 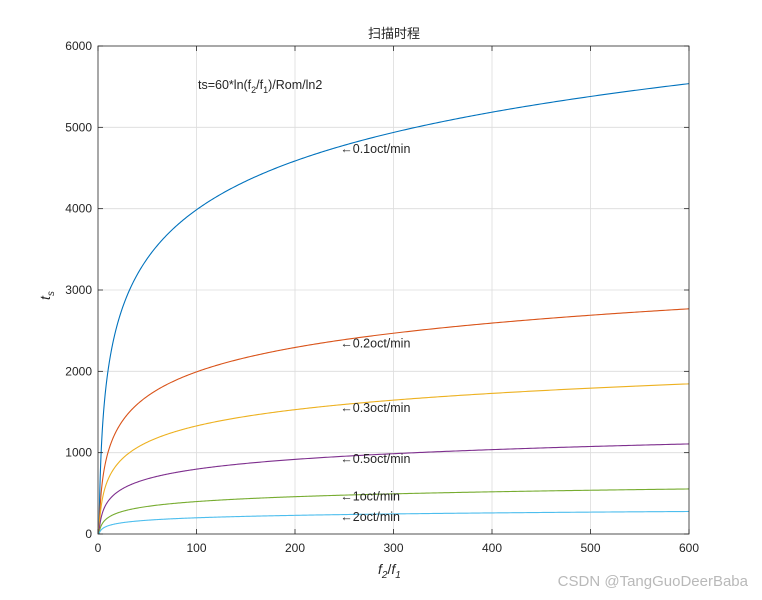 What do you see at coordinates (295, 85) in the screenshot?
I see `formula-tail: )/Rom/ln2` at bounding box center [295, 85].